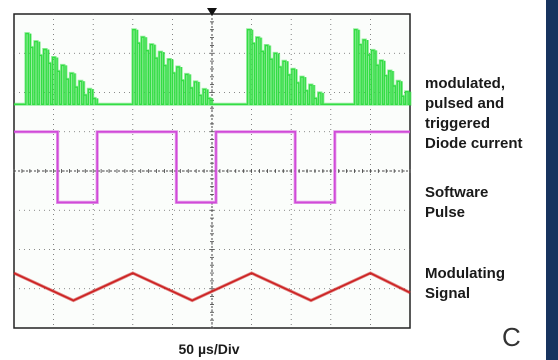 The height and width of the screenshot is (360, 558). I want to click on trace-label-2: Software Pulse, so click(456, 202).